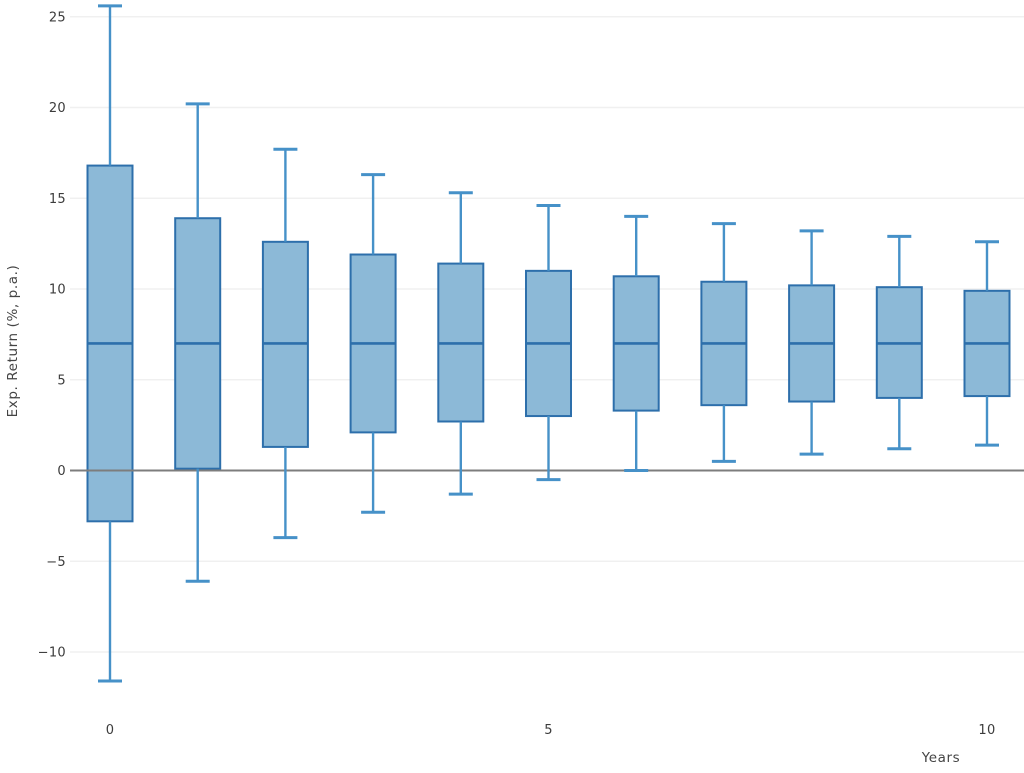 The image size is (1024, 773). Describe the element at coordinates (941, 758) in the screenshot. I see `x-axis-label: Years` at that location.